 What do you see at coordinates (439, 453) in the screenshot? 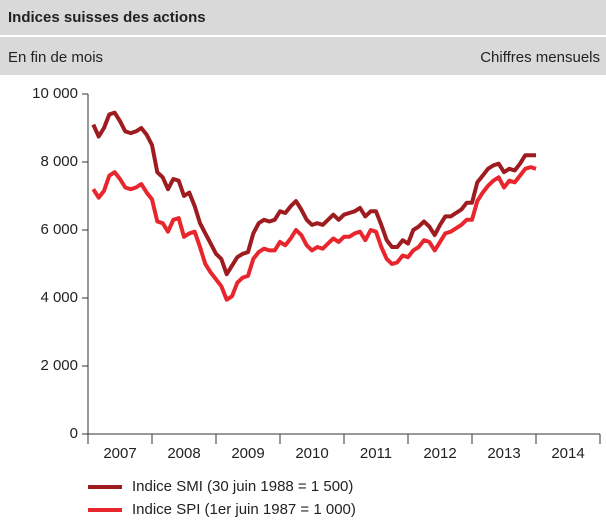
I see `x-tick-label: 2012` at bounding box center [439, 453].